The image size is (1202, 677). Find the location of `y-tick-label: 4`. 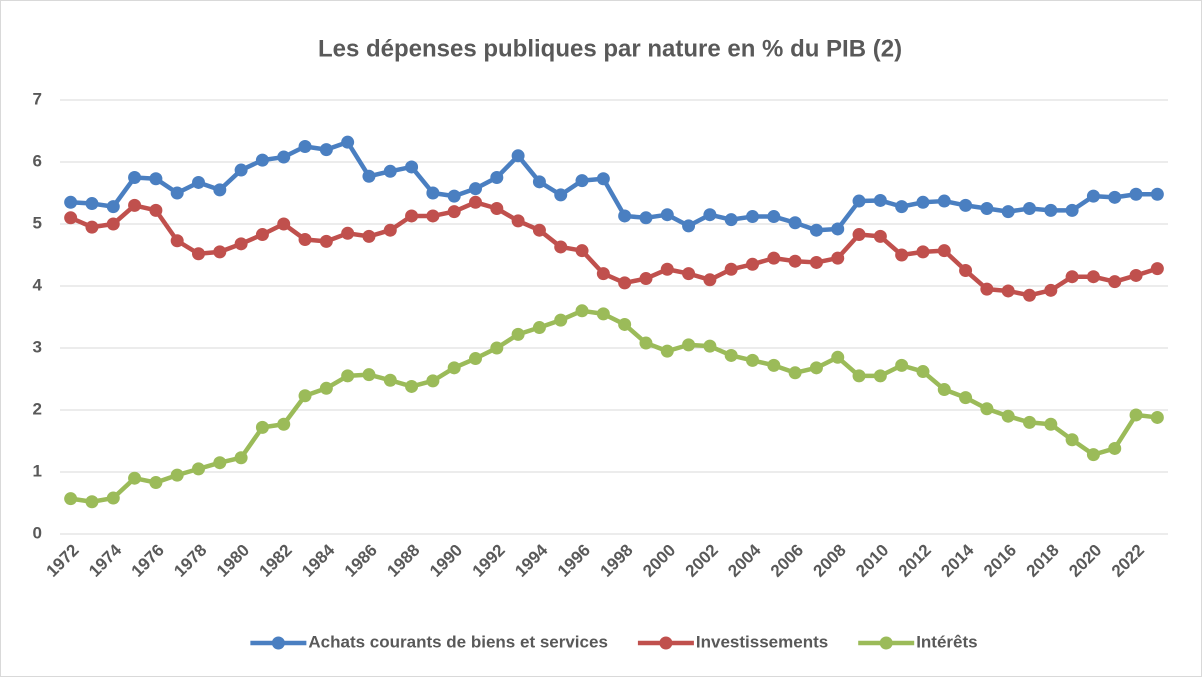

y-tick-label: 4 is located at coordinates (38, 284).